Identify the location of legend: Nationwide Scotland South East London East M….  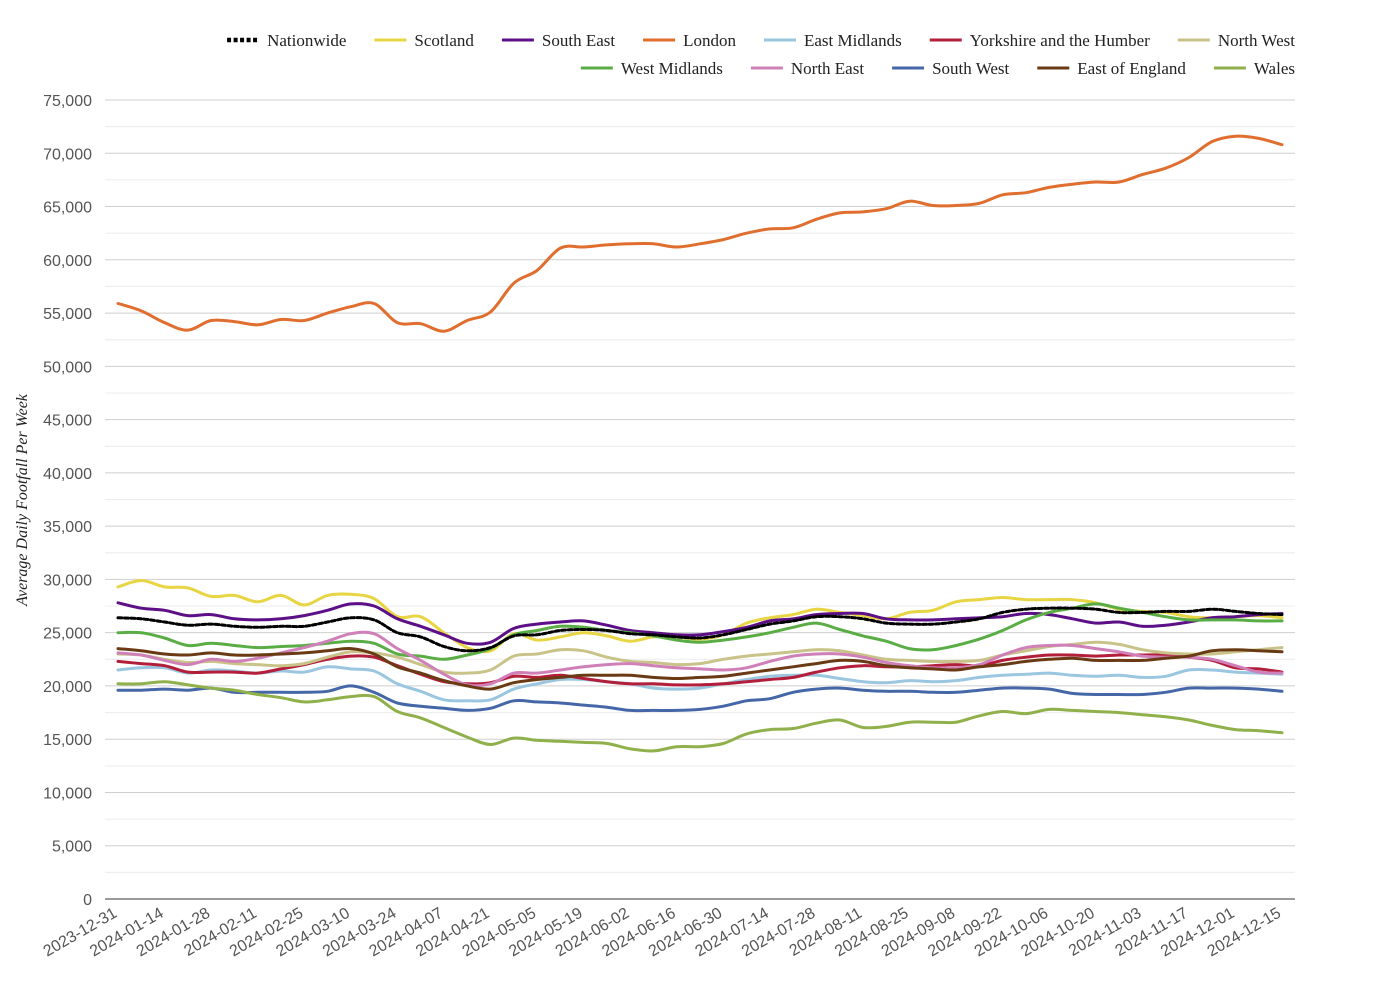
(761, 54).